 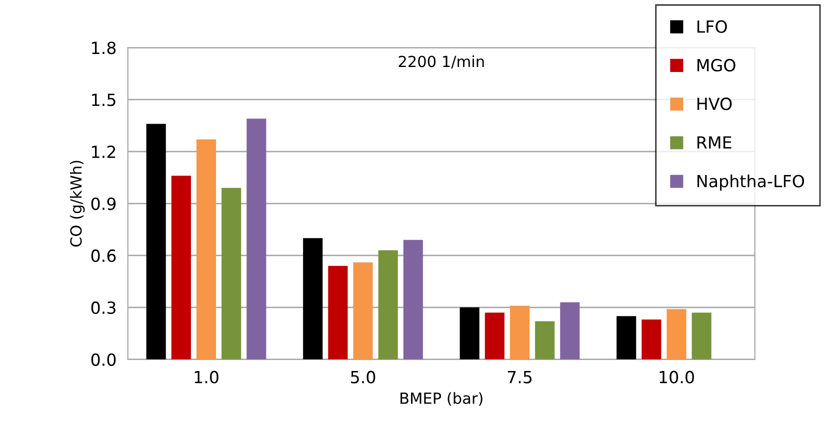 What do you see at coordinates (714, 104) in the screenshot?
I see `legend-label: HVO` at bounding box center [714, 104].